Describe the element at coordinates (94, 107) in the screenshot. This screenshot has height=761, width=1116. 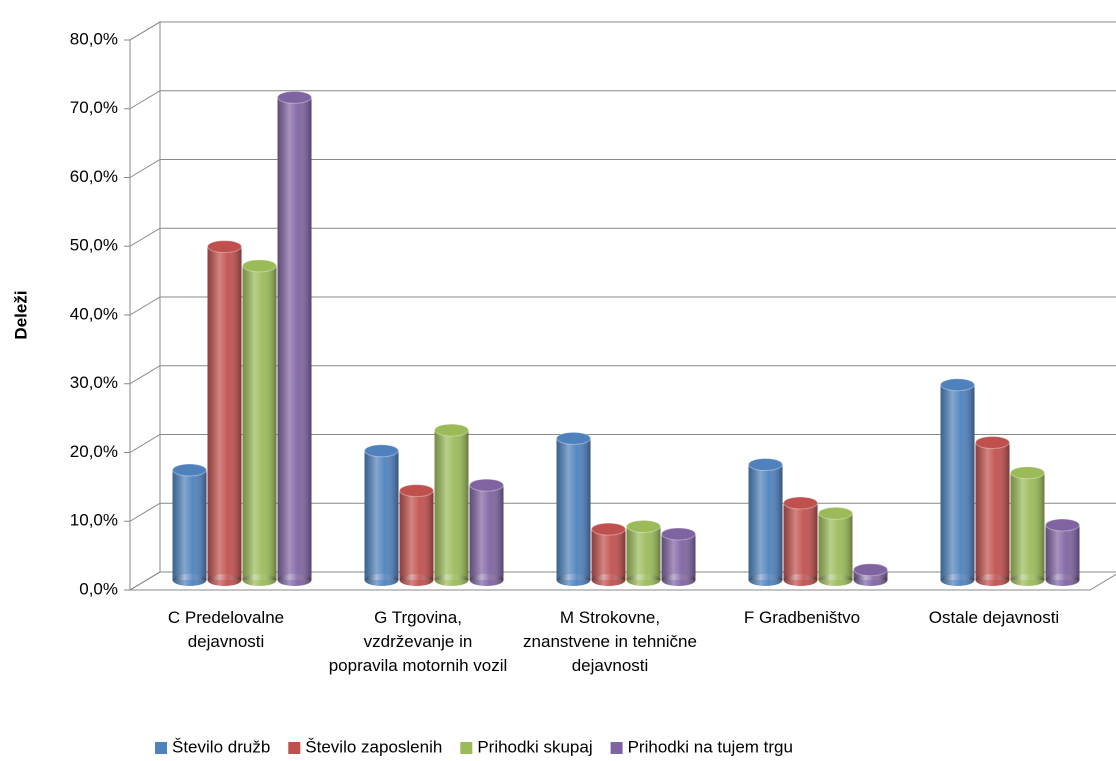
I see `y-tick-label: 70,0%` at that location.